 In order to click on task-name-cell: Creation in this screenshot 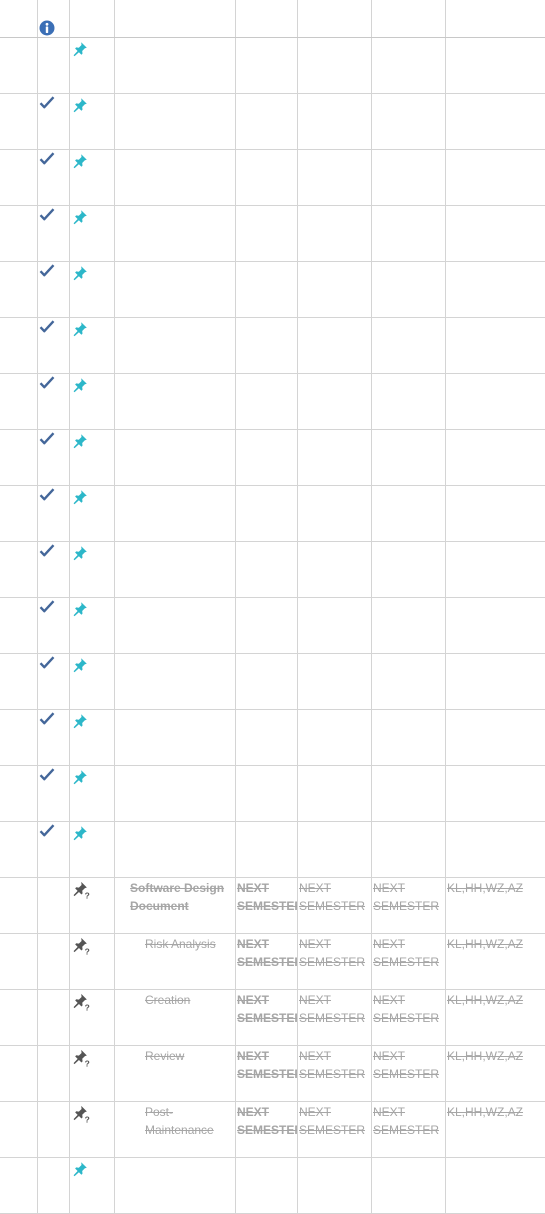, I will do `click(175, 1017)`.